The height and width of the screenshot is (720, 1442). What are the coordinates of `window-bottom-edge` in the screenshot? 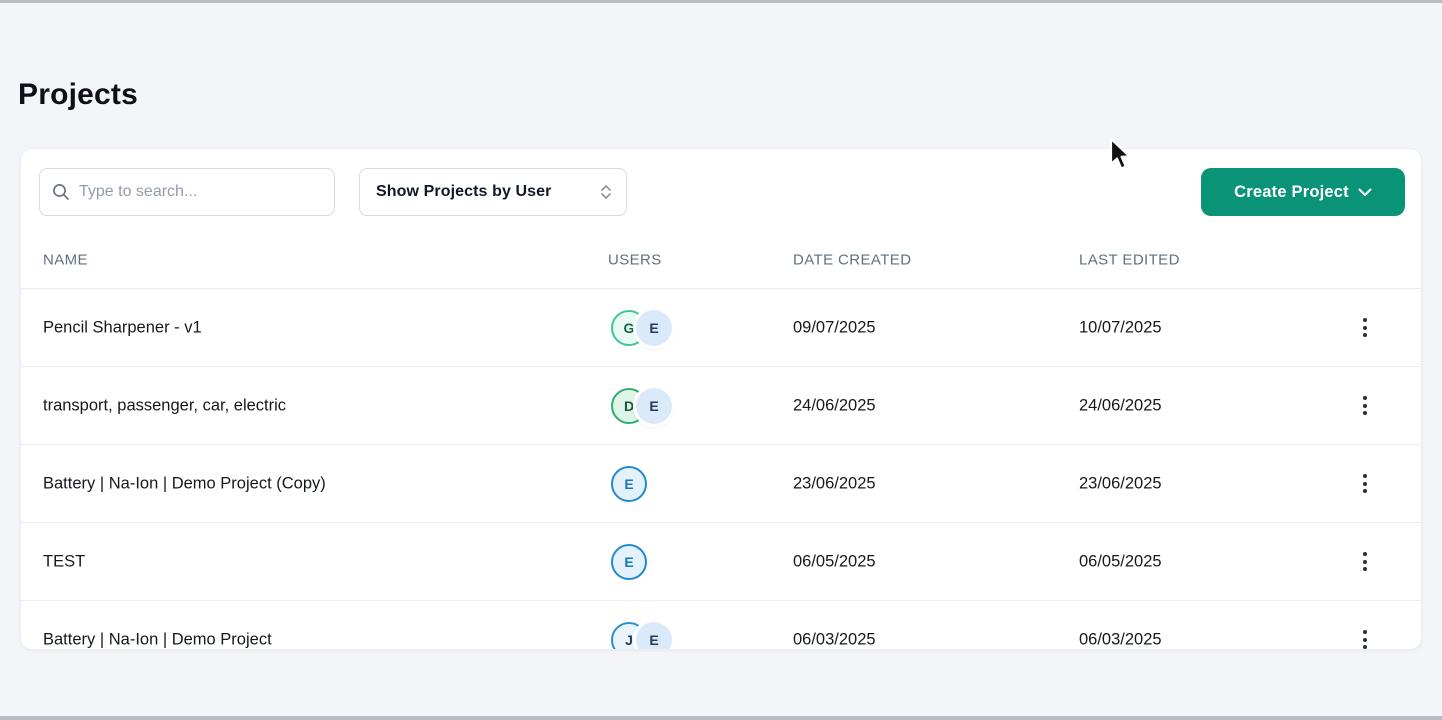 It's located at (721, 718).